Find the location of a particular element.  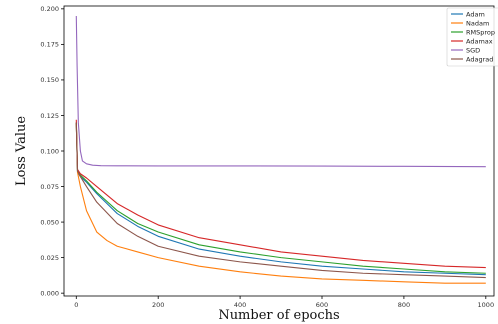

y-tick-label: 0.175 is located at coordinates (49, 45).